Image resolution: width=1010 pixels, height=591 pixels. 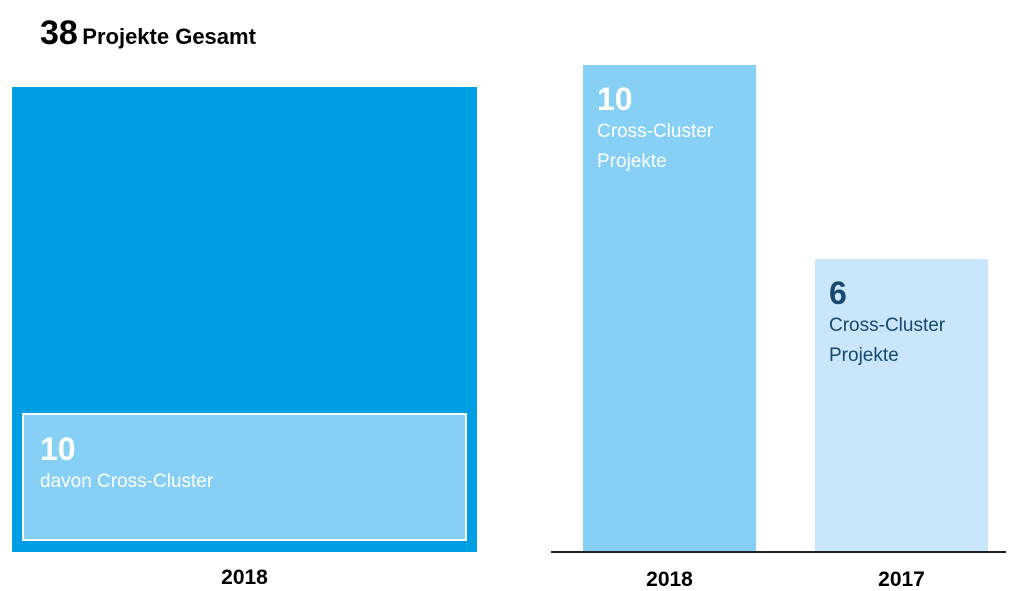 What do you see at coordinates (244, 477) in the screenshot?
I see `part-box: 10 davon Cross-Cluster` at bounding box center [244, 477].